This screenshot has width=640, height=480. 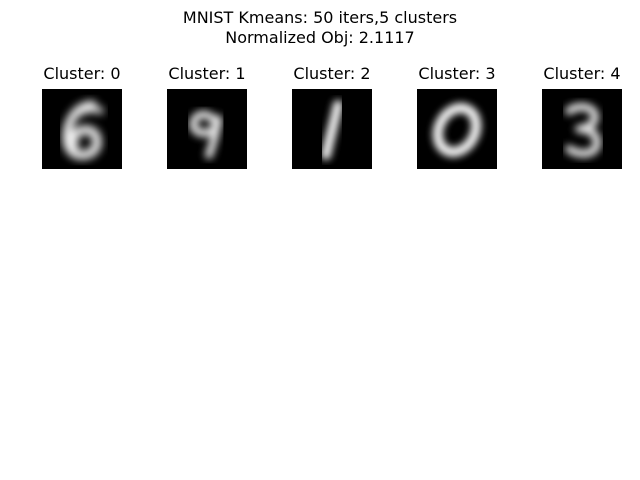 What do you see at coordinates (320, 37) in the screenshot?
I see `figure-title-line-2: Normalized Obj: 2.1117` at bounding box center [320, 37].